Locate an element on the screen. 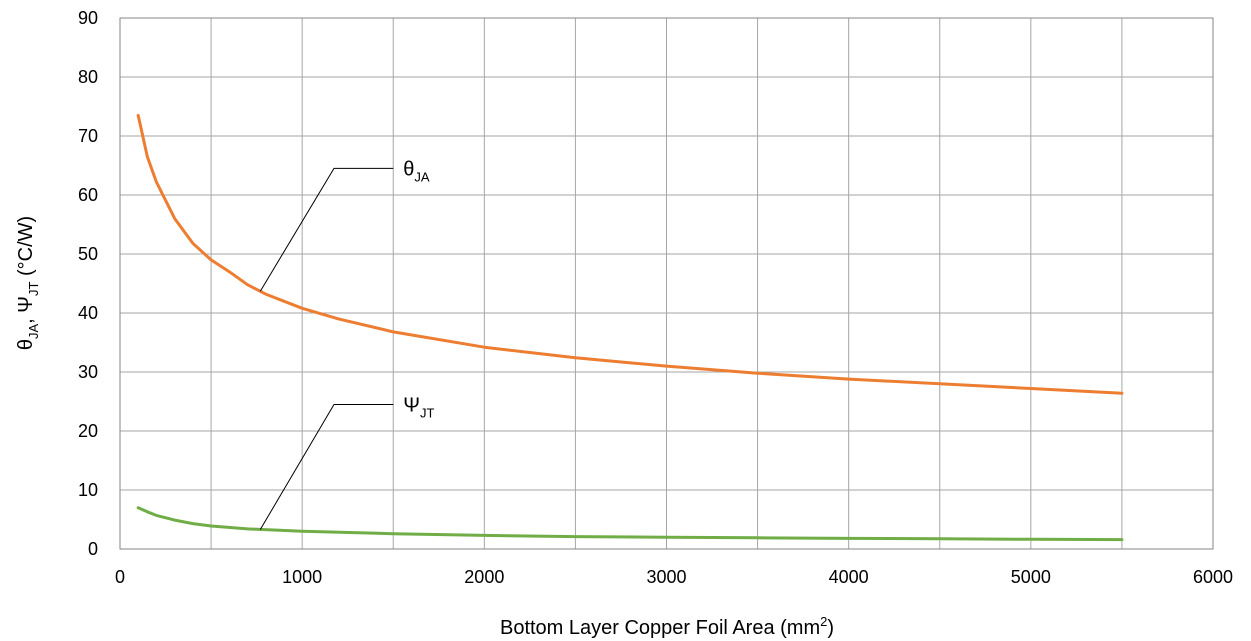 This screenshot has height=641, width=1251. y-tick-labels: 0 10 20 30 40 50 60 70 80 90 is located at coordinates (88, 283).